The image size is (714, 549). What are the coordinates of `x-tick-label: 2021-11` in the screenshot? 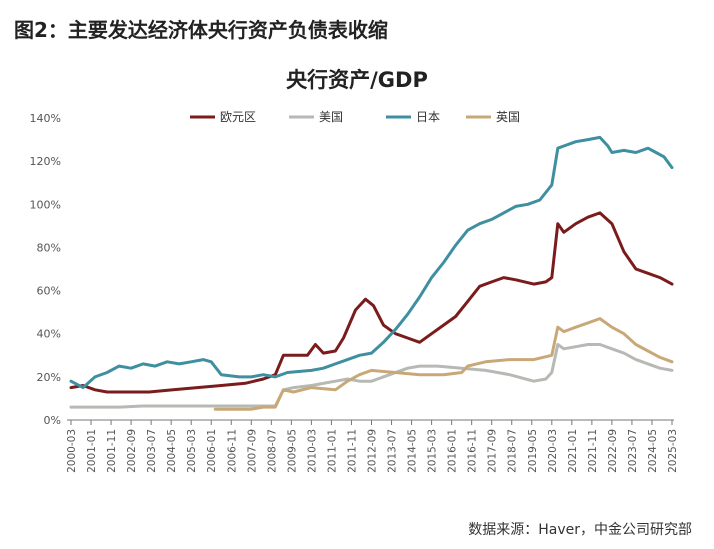 It's located at (593, 451).